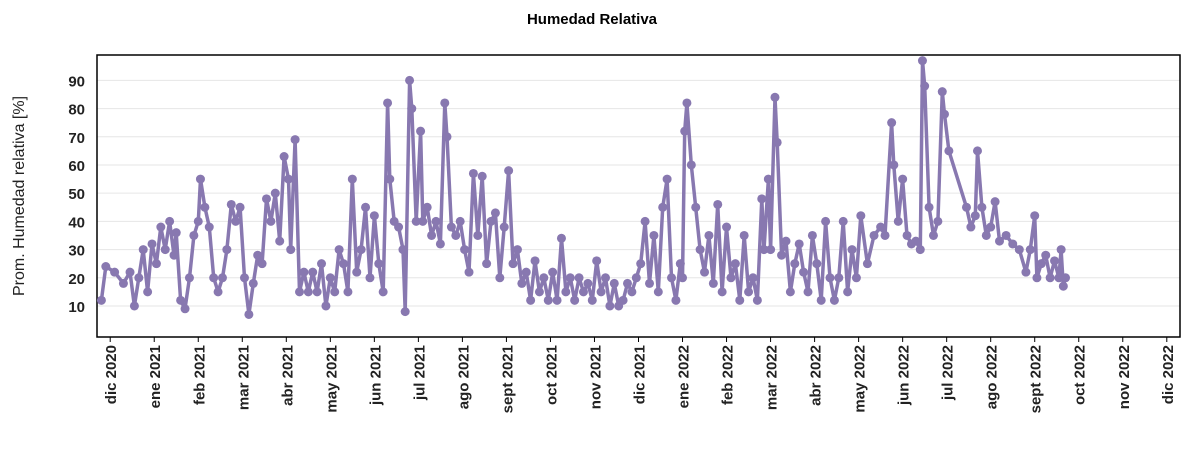 The image size is (1184, 452). Describe the element at coordinates (904, 375) in the screenshot. I see `x-tick-label: jun 2022` at that location.